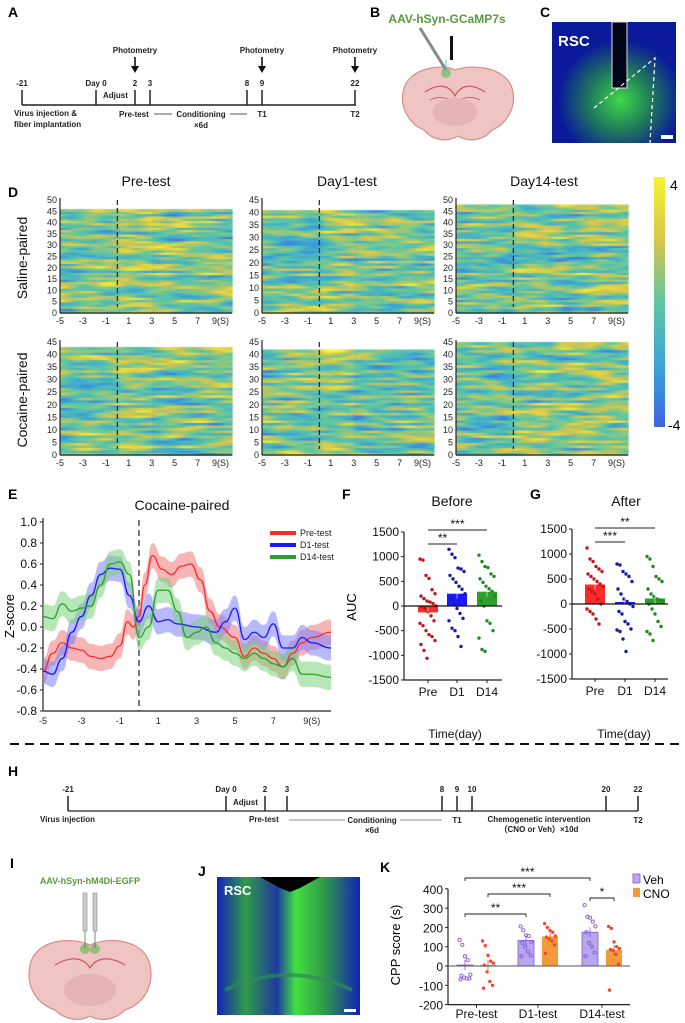 Image resolution: width=685 pixels, height=1023 pixels. I want to click on heatmap-y-tick-label: 20, so click(52, 405).